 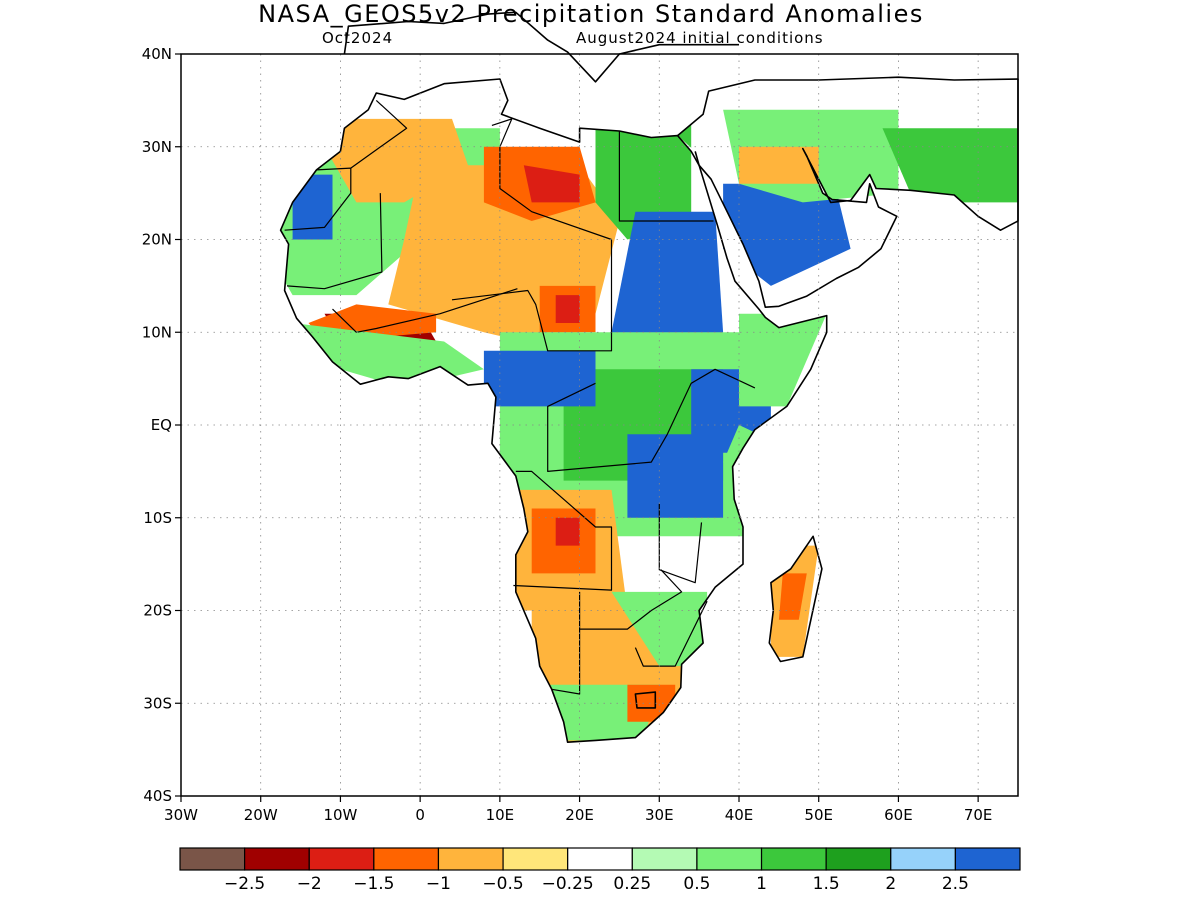 I want to click on colorbar-label: −0.25, so click(x=568, y=884).